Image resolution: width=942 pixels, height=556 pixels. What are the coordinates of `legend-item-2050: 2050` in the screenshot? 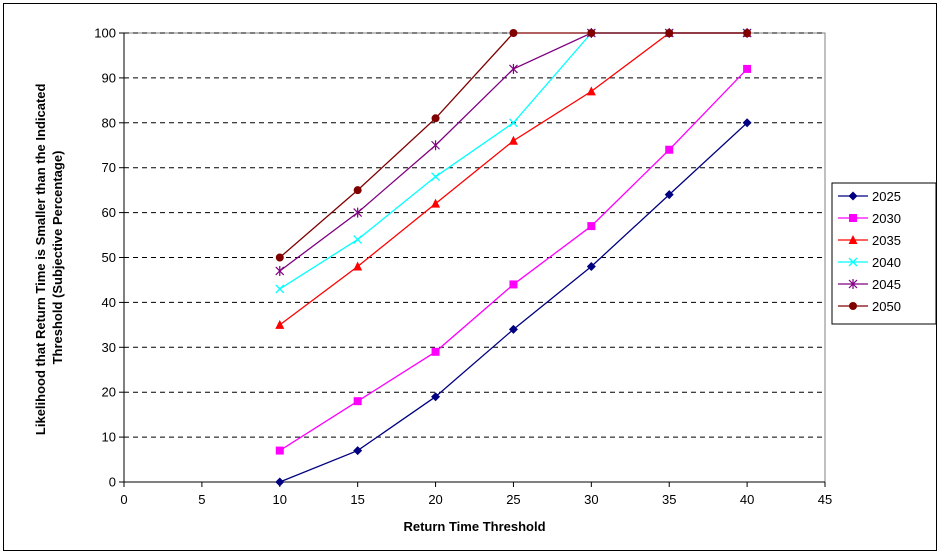 It's located at (869, 306).